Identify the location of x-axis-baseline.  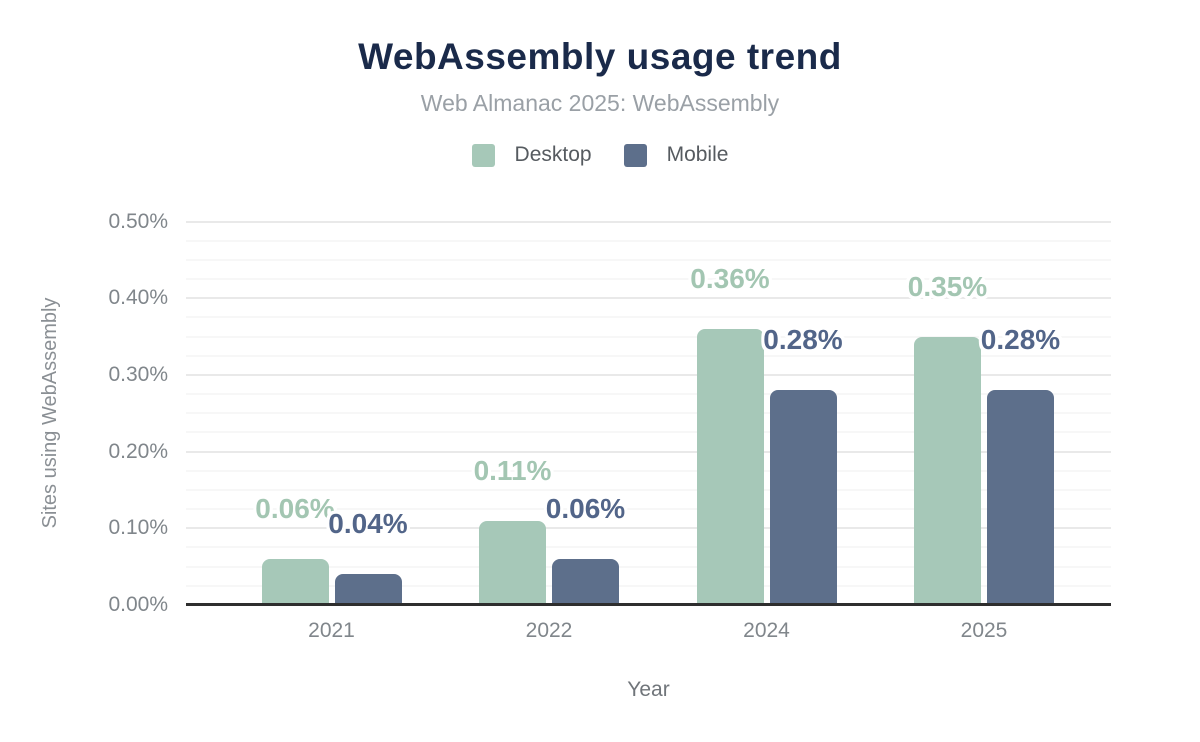
(648, 604).